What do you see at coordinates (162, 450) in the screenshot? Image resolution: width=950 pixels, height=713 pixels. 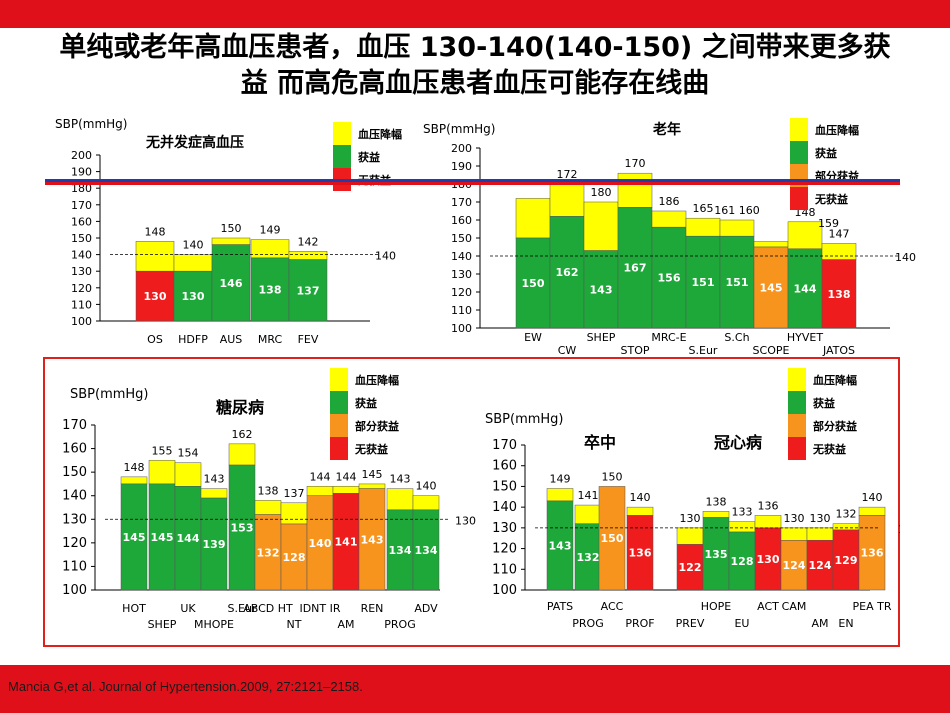 I see `bar-top-label: 155` at bounding box center [162, 450].